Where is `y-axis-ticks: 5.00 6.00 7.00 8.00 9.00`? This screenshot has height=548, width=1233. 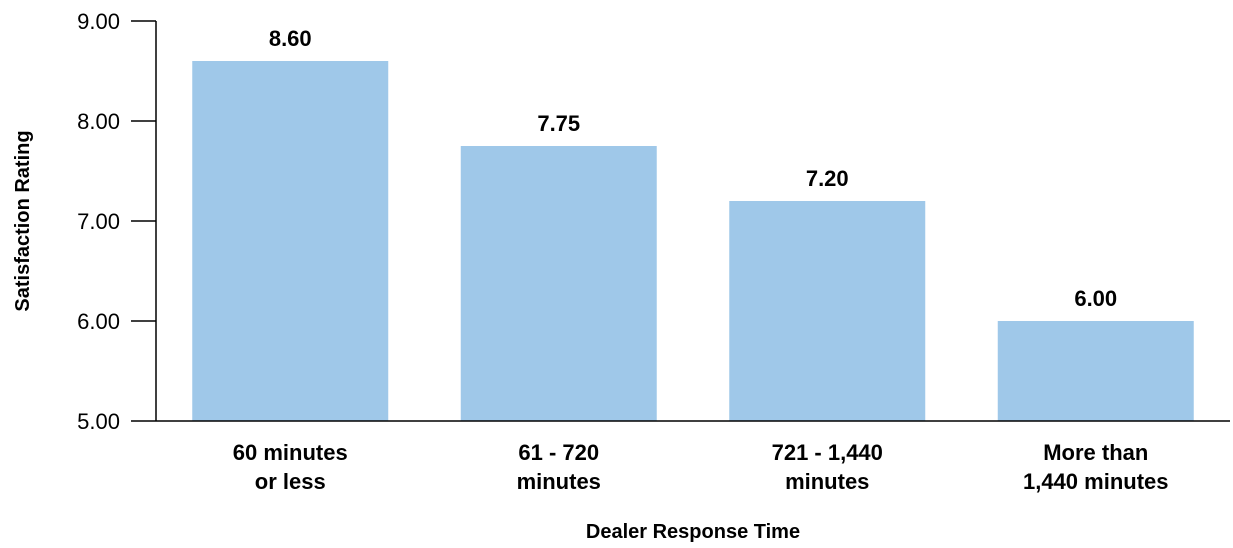 y-axis-ticks: 5.00 6.00 7.00 8.00 9.00 is located at coordinates (116, 221).